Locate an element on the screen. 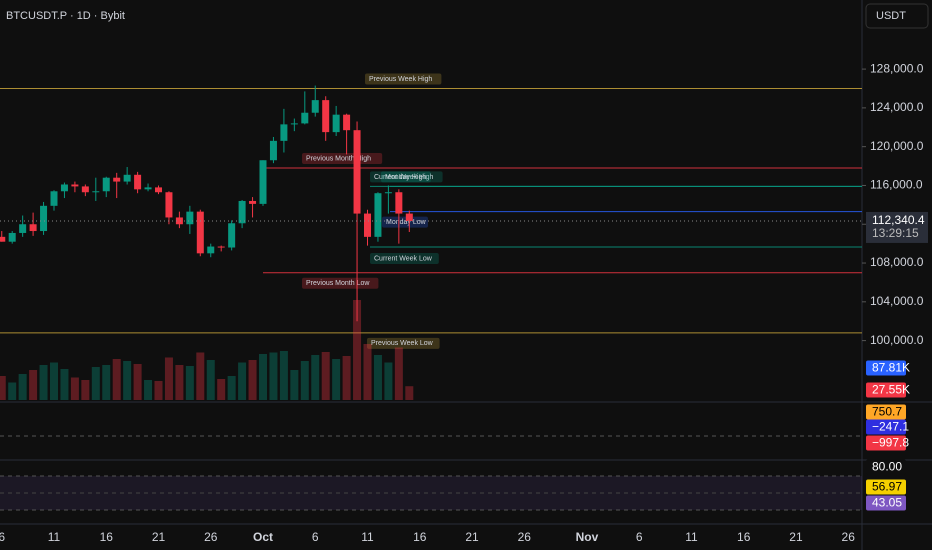 This screenshot has height=550, width=932. level-label: Previous Week High is located at coordinates (400, 79).